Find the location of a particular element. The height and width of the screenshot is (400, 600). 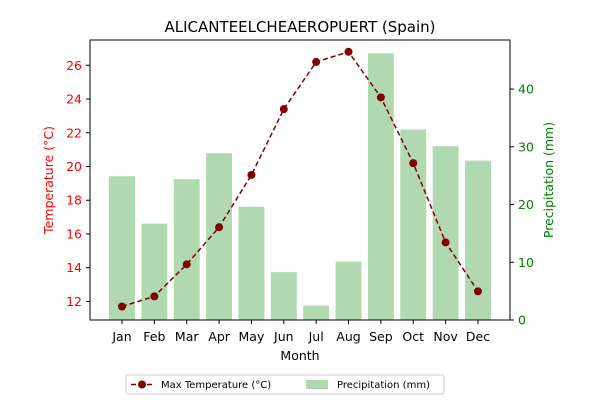

y-left-tick-label: 14 is located at coordinates (74, 267).